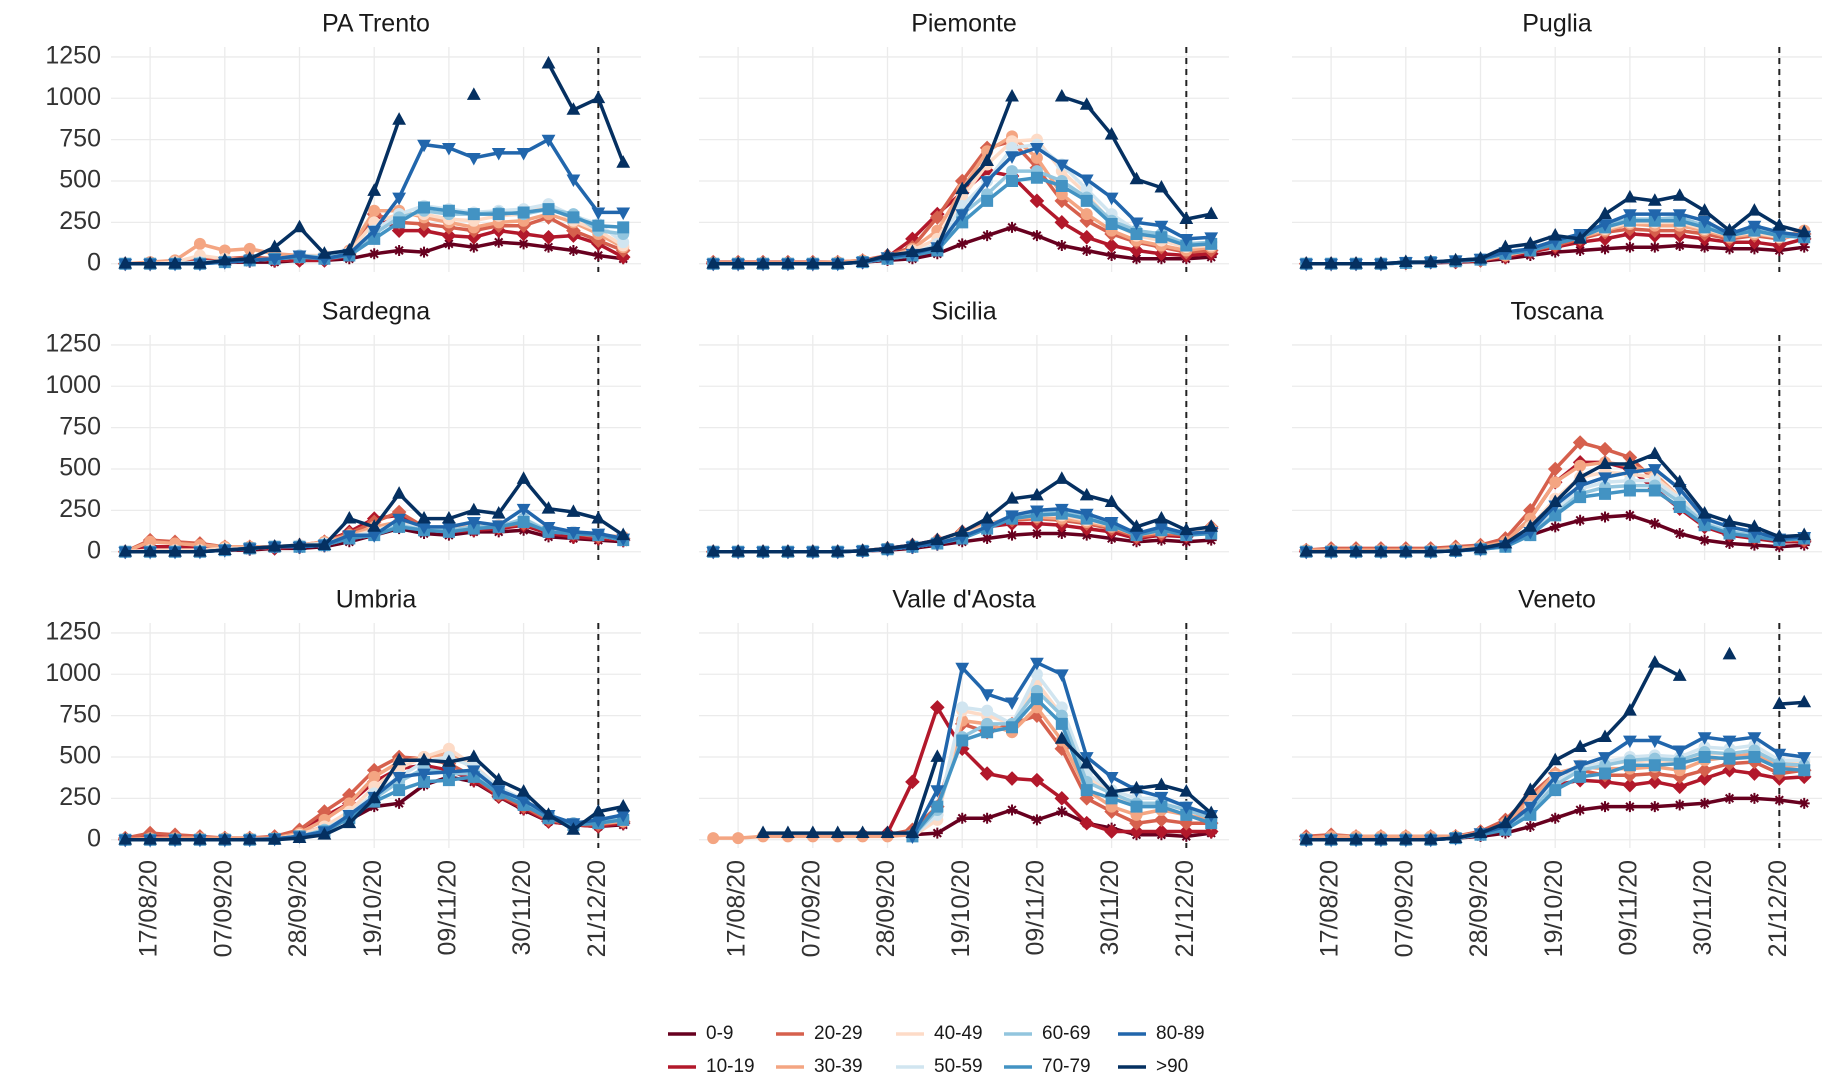 This screenshot has width=1827, height=1079. What do you see at coordinates (958, 1066) in the screenshot?
I see `legend-label: 50-59` at bounding box center [958, 1066].